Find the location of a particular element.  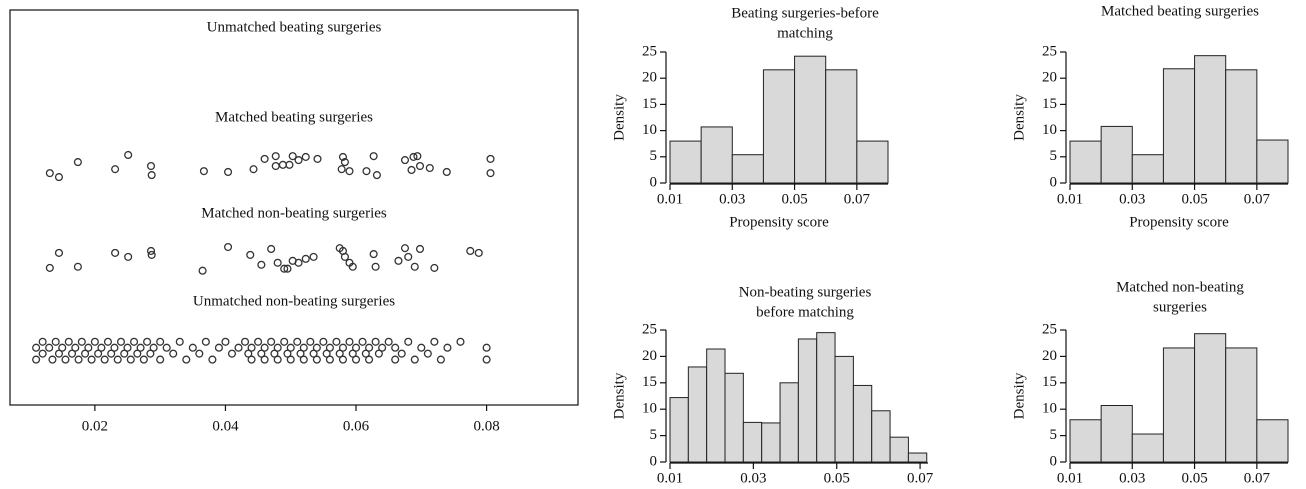

x-tick-label: 0.06 is located at coordinates (356, 426).